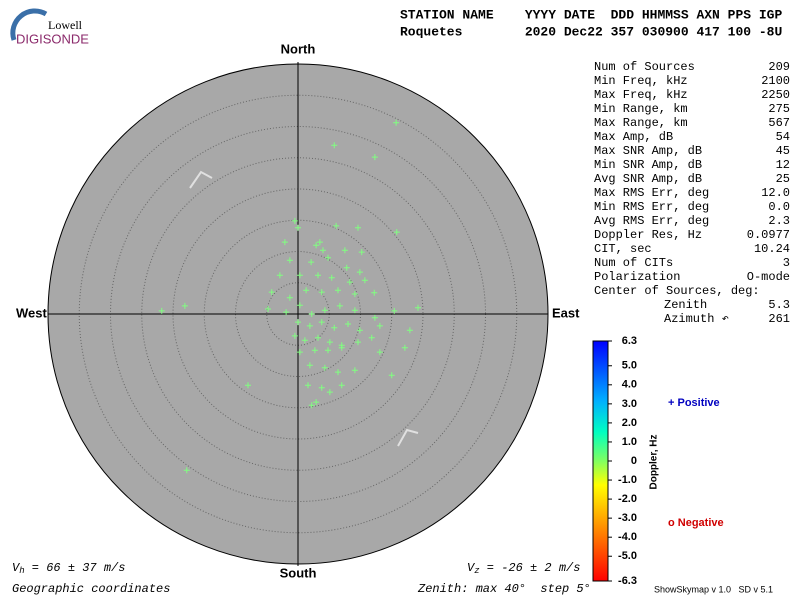 This screenshot has width=800, height=600. I want to click on vh-value: = 66 ± 37 m/s, so click(75, 568).